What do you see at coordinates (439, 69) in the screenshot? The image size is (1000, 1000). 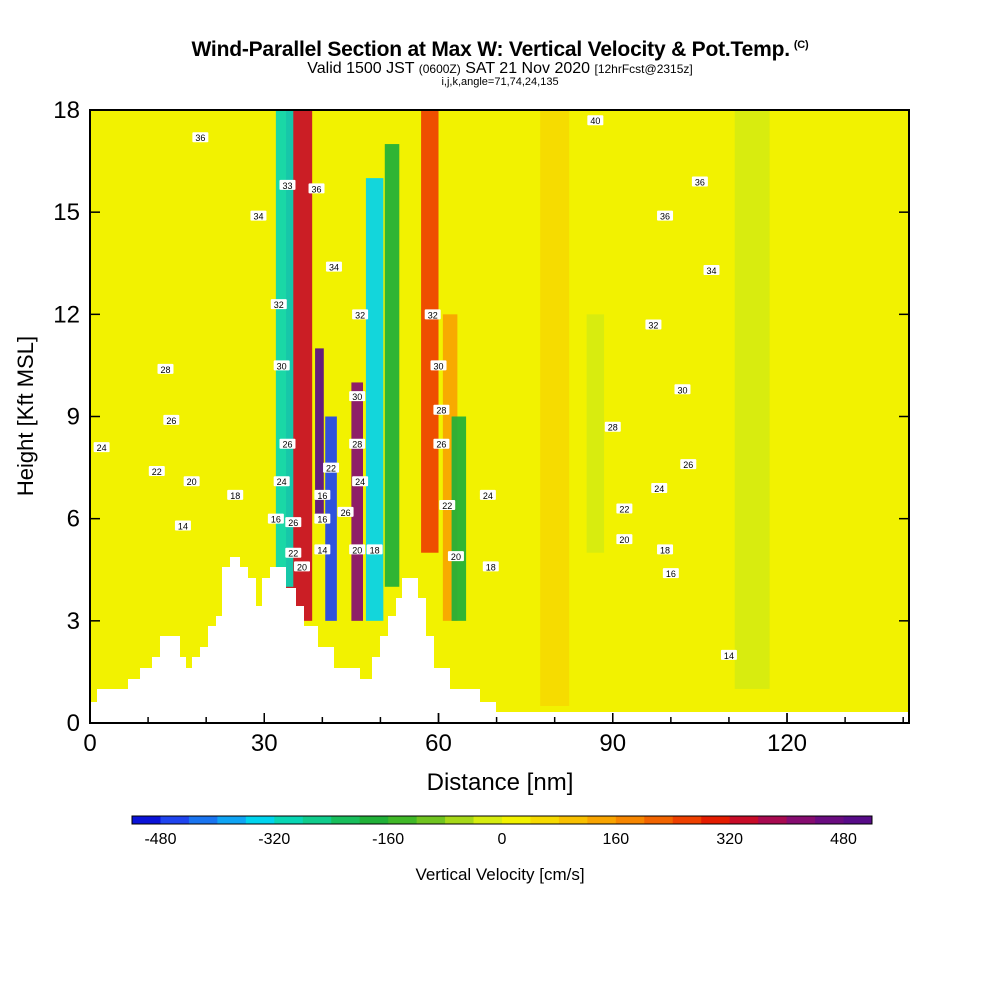 I see `zulu-time: (0600Z)` at bounding box center [439, 69].